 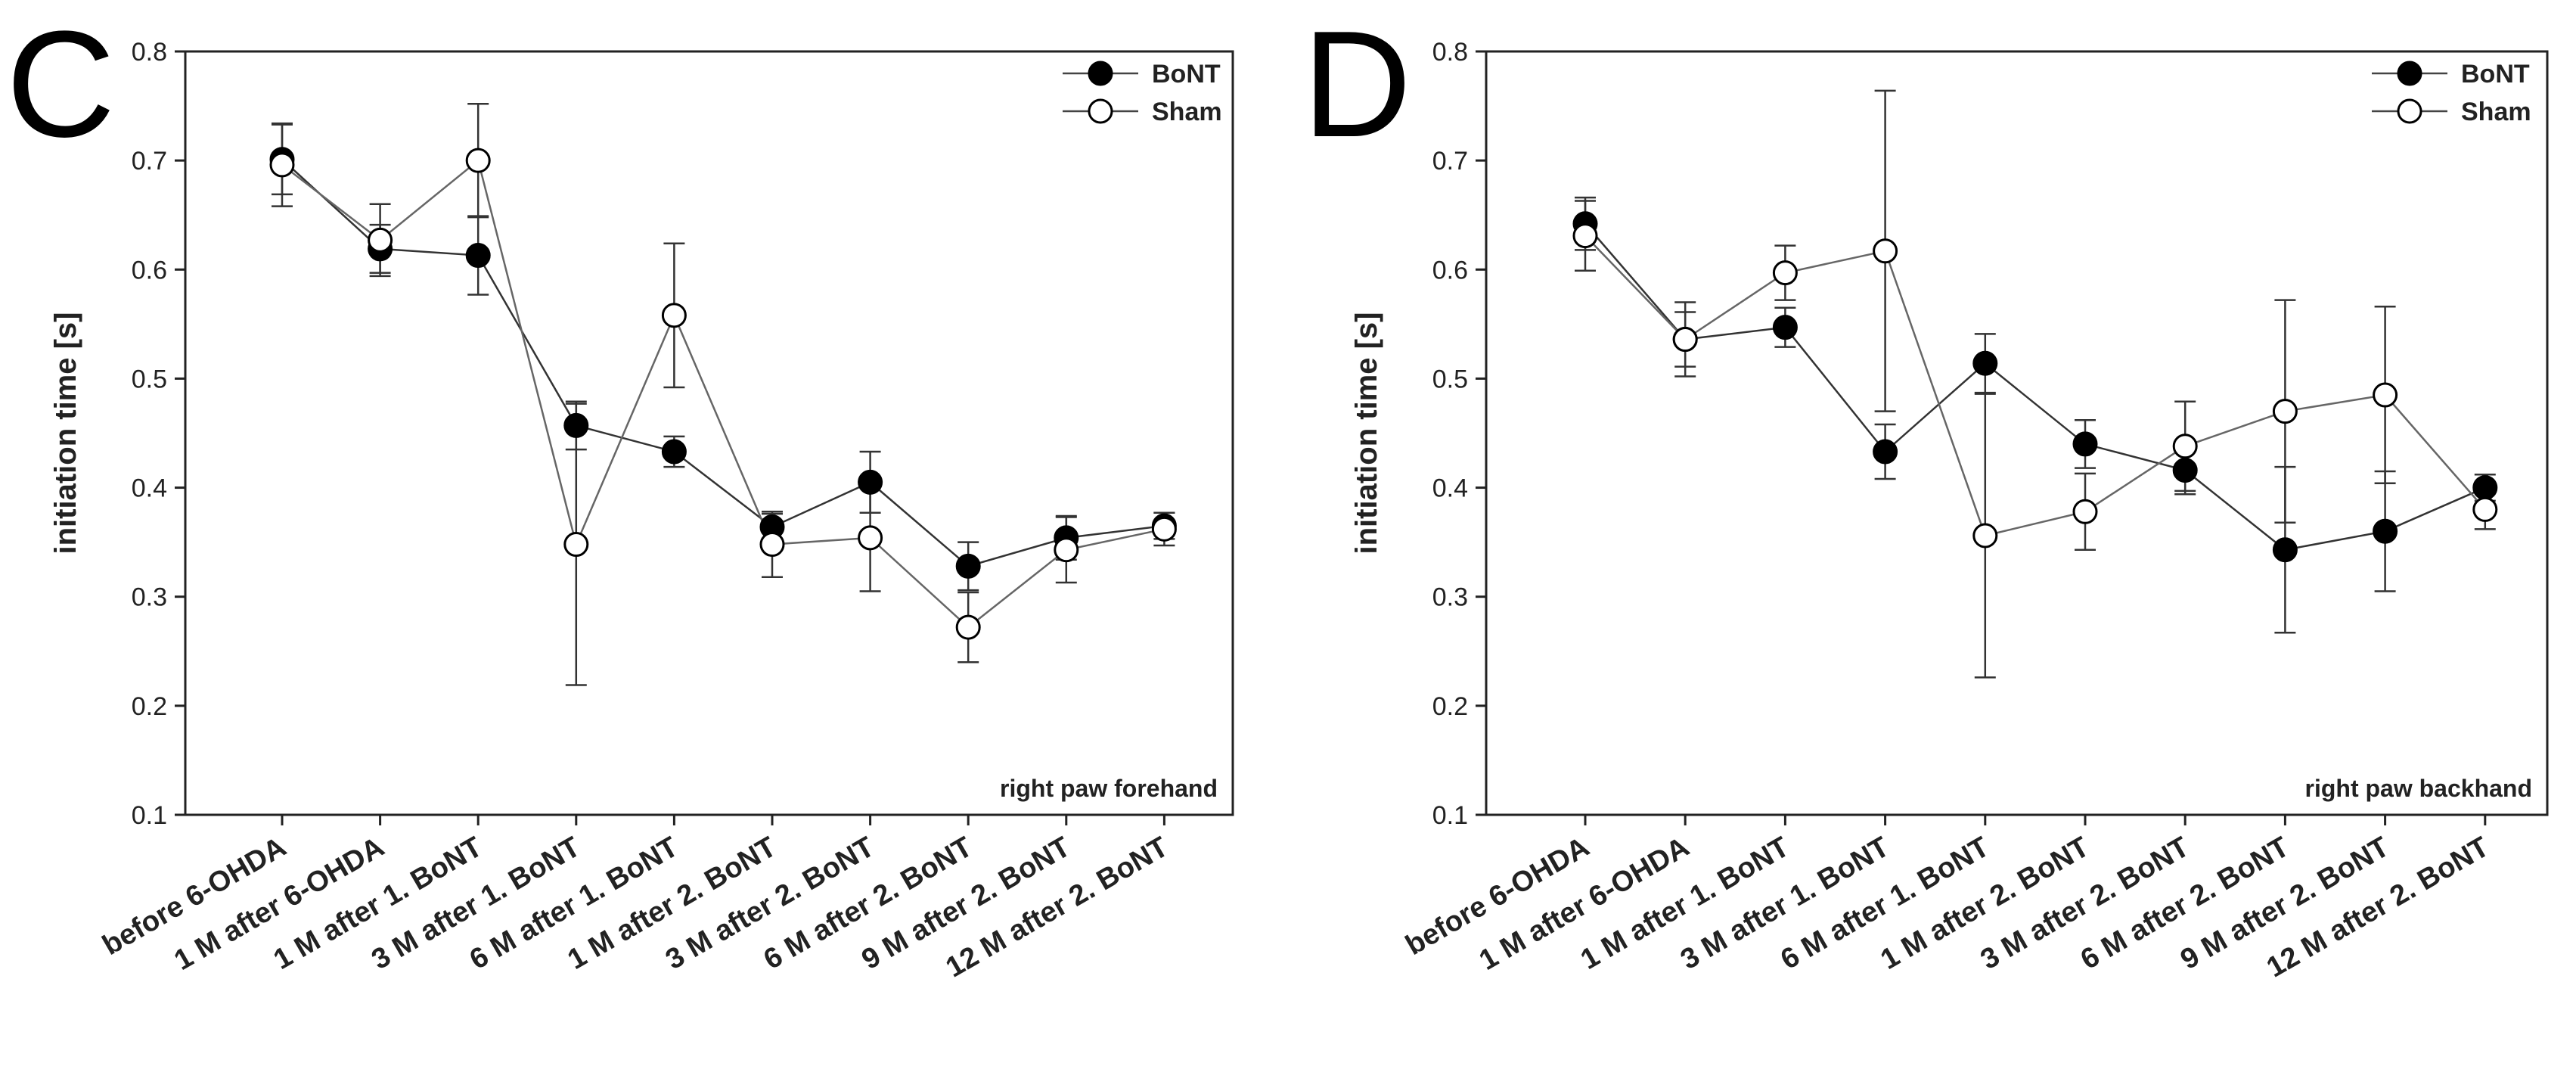 I want to click on panel-annotation: right paw forehand, so click(x=1109, y=789).